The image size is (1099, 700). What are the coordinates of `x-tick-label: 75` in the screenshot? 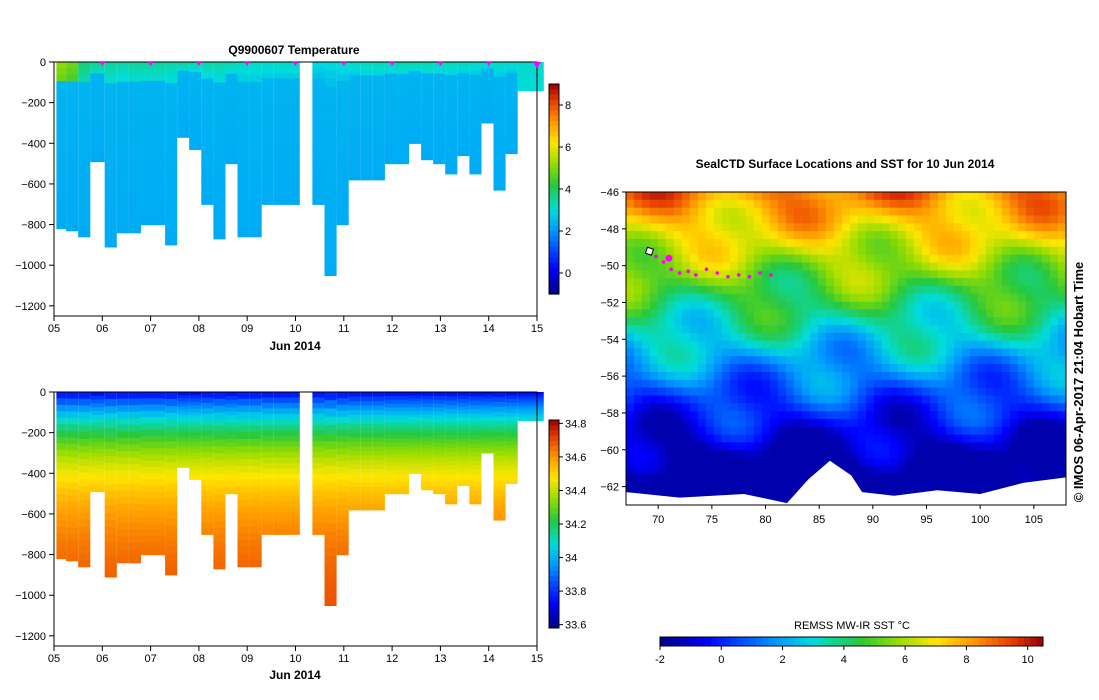 It's located at (712, 520).